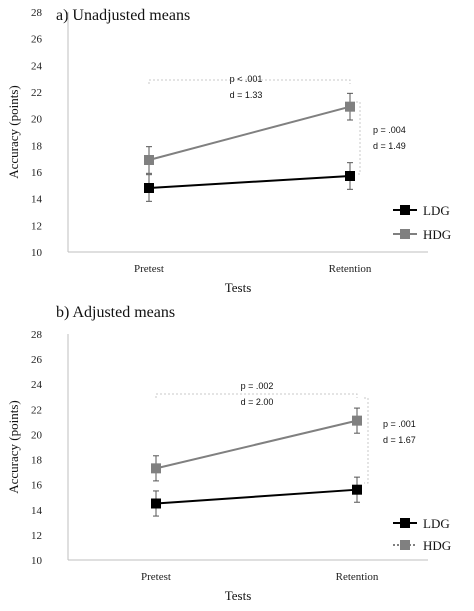 This screenshot has width=474, height=611. What do you see at coordinates (246, 95) in the screenshot?
I see `annotation-effect-size: d = 1.33` at bounding box center [246, 95].